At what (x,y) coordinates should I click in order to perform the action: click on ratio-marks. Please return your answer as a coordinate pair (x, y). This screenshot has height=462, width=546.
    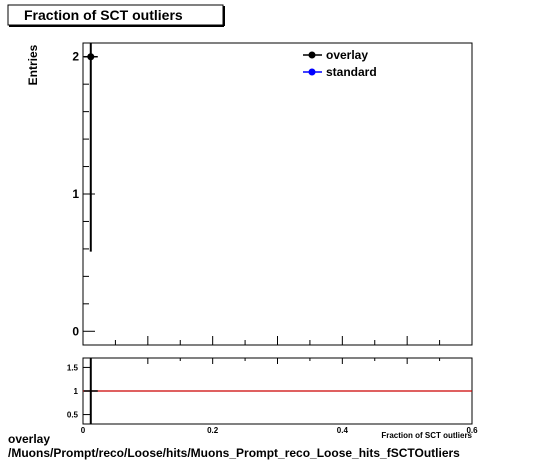
    Looking at the image, I should click on (277, 391).